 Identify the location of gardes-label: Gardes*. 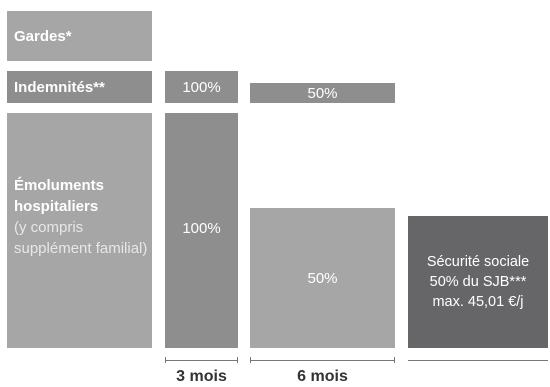
(43, 36).